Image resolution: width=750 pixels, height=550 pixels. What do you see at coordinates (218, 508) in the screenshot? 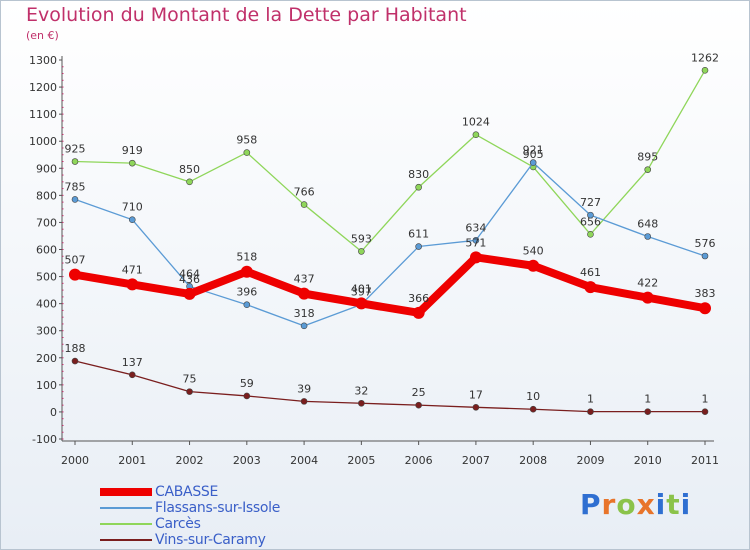
I see `legend-label: Flassans-sur-Issole` at bounding box center [218, 508].